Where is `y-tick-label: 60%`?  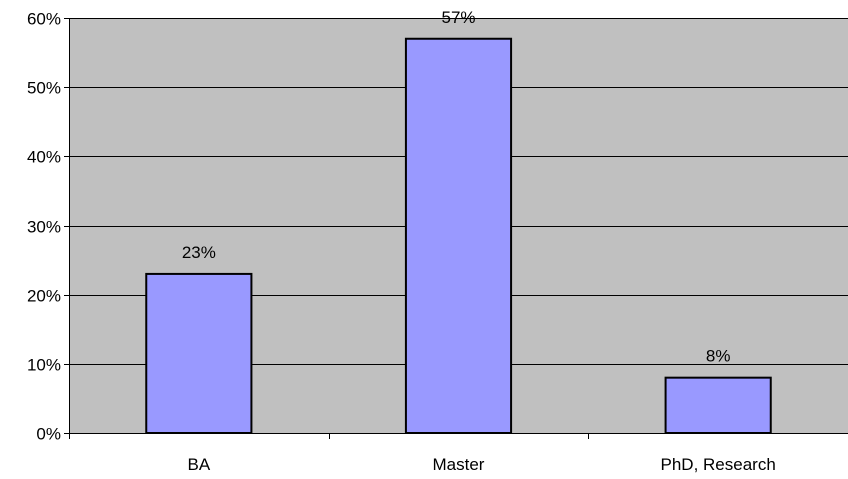
y-tick-label: 60% is located at coordinates (44, 19).